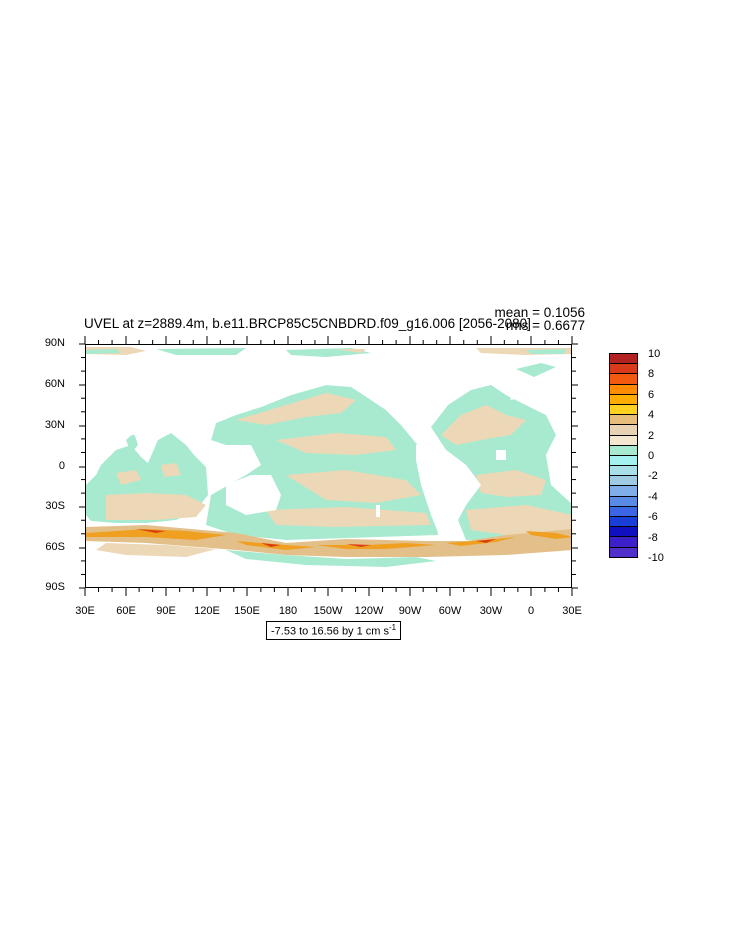  What do you see at coordinates (393, 627) in the screenshot?
I see `contour-range-exponent: -1` at bounding box center [393, 627].